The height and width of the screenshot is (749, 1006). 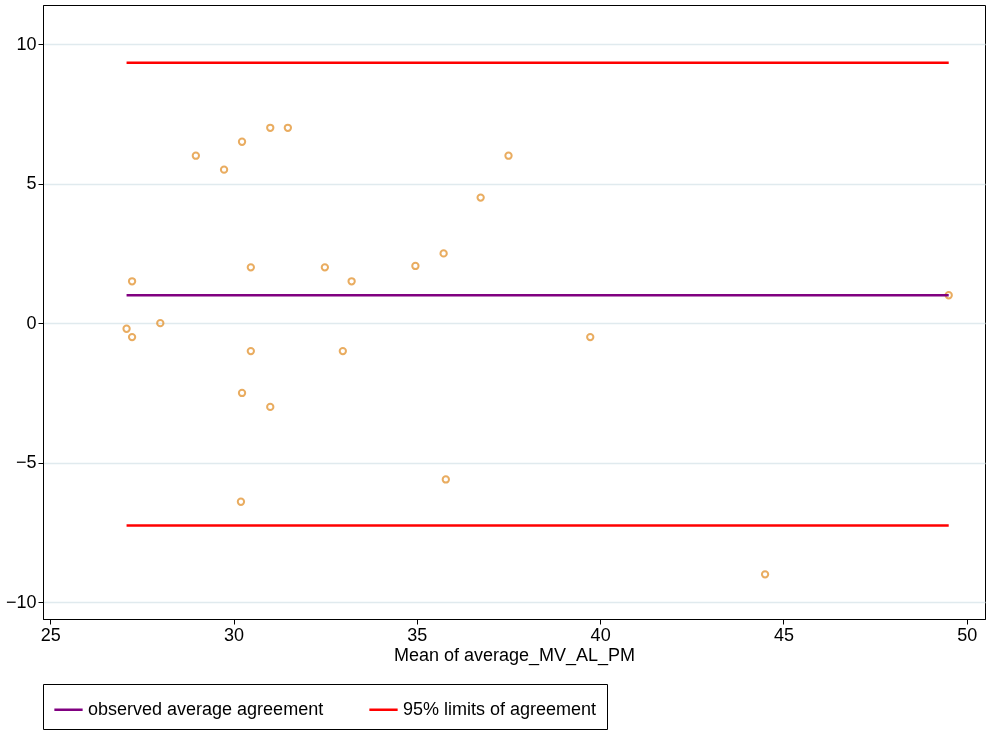 I want to click on x-axis-title: Mean of average_MV_AL_PM, so click(x=514, y=655).